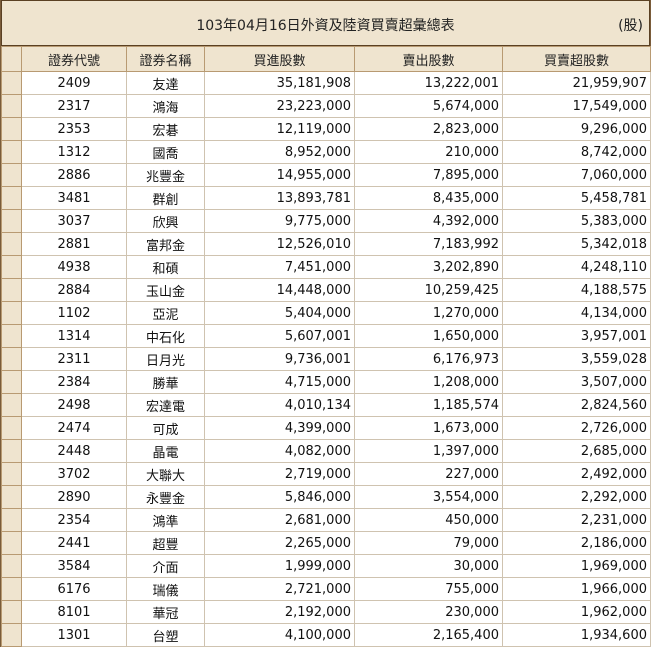  What do you see at coordinates (11, 59) in the screenshot?
I see `header-gutter` at bounding box center [11, 59].